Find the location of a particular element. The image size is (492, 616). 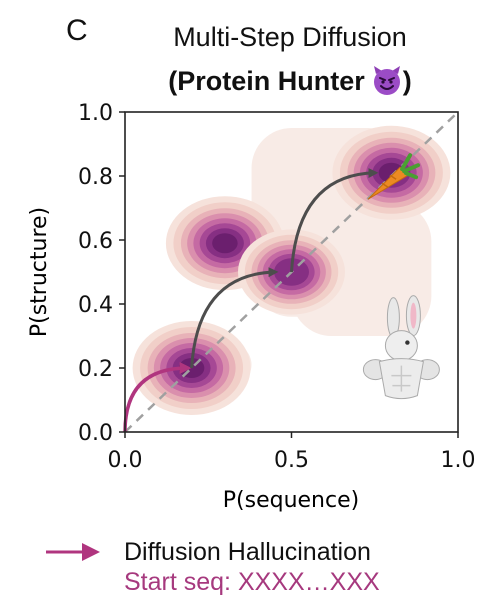

x-axis-label: P(sequence) is located at coordinates (291, 500).